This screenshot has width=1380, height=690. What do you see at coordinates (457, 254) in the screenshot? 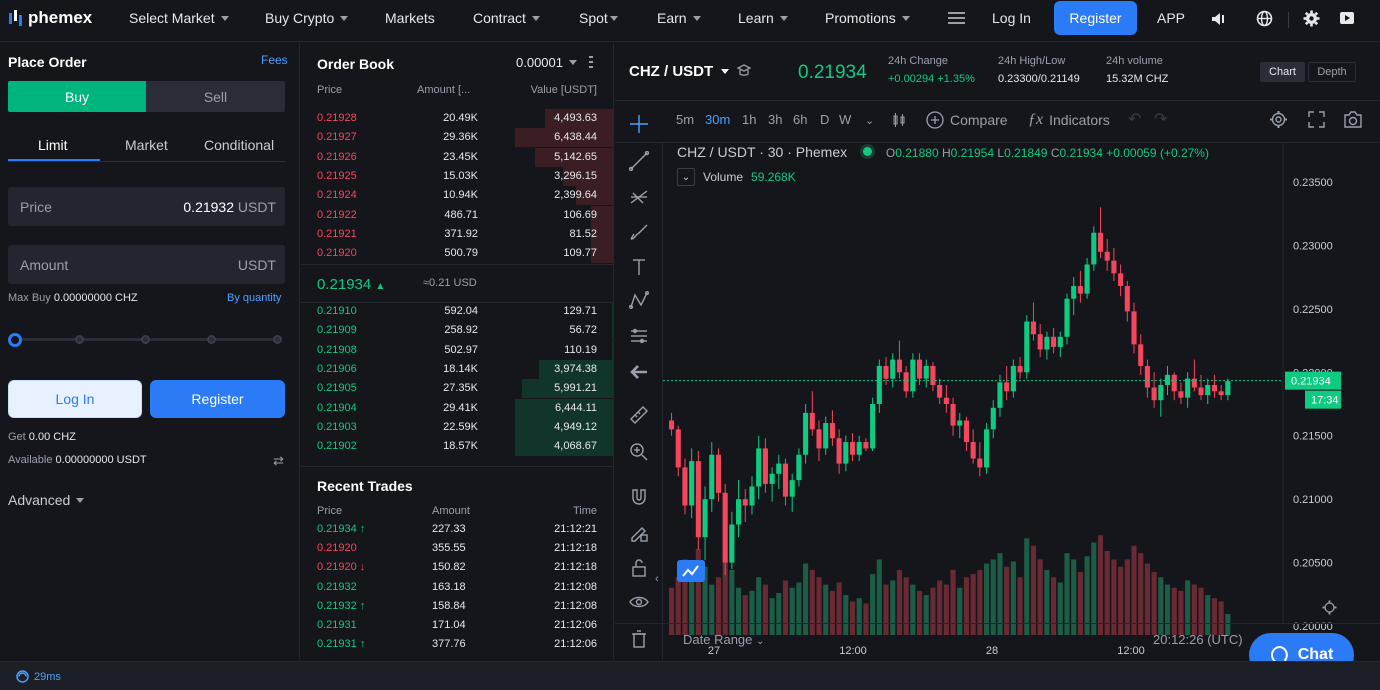
I see `ask-row: 0.21920 500.79 109.77` at bounding box center [457, 254].